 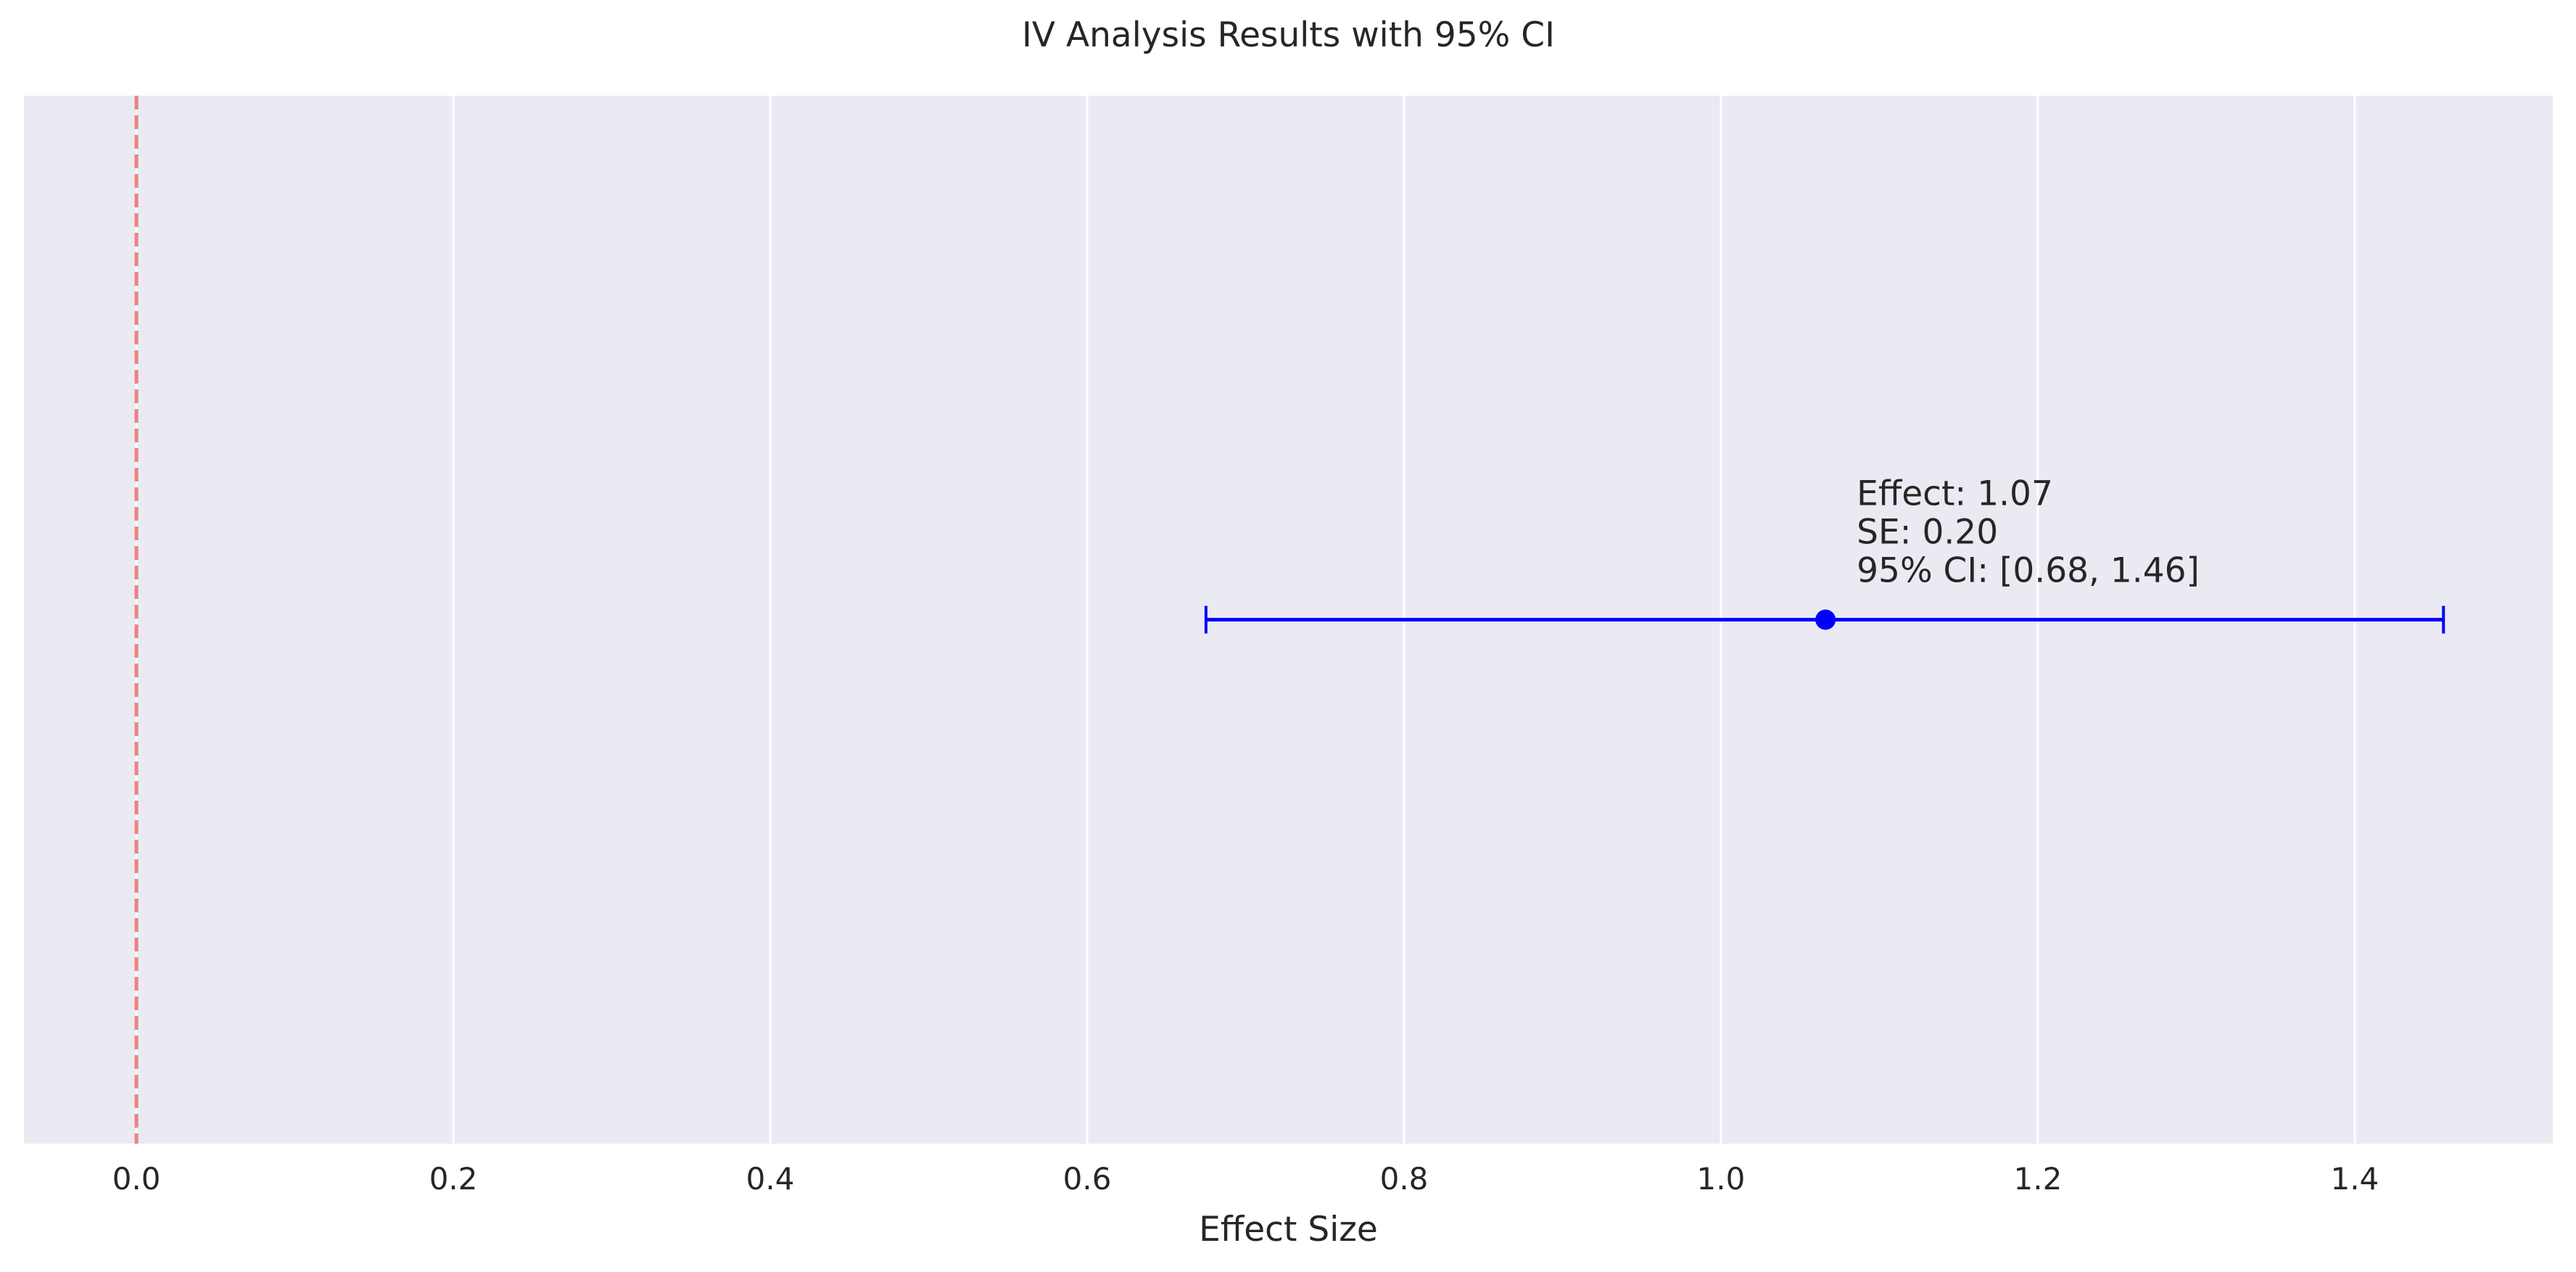 What do you see at coordinates (2354, 1179) in the screenshot?
I see `x-tick-label-7: 1.4` at bounding box center [2354, 1179].